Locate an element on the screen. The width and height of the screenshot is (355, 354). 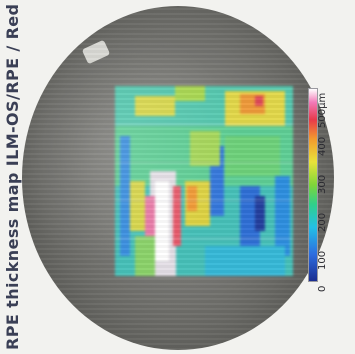
scale-label: 100 is located at coordinates (322, 260).